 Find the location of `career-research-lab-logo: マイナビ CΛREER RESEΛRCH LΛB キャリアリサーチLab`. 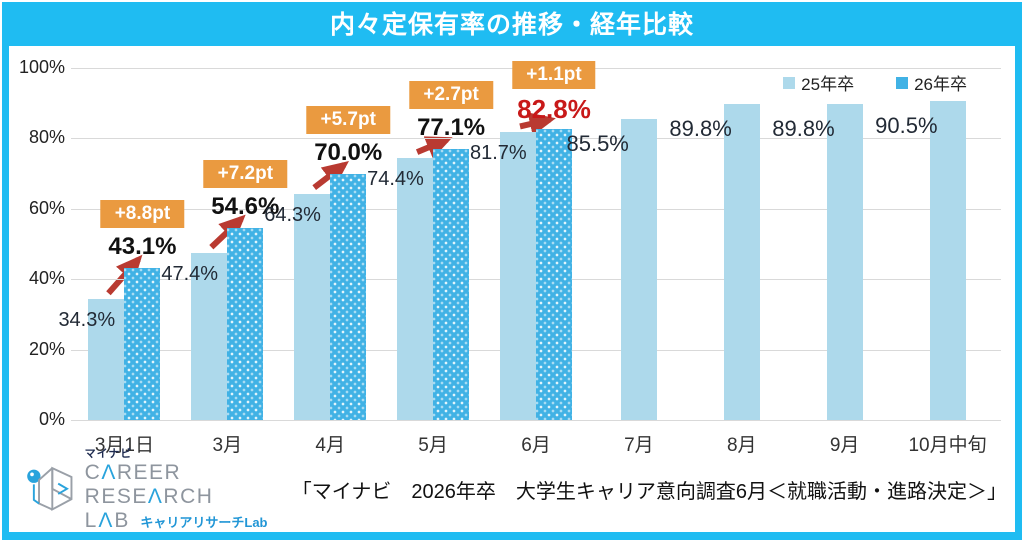

career-research-lab-logo: マイナビ CΛREER RESEΛRCH LΛB キャリアリサーチLab is located at coordinates (158, 490).